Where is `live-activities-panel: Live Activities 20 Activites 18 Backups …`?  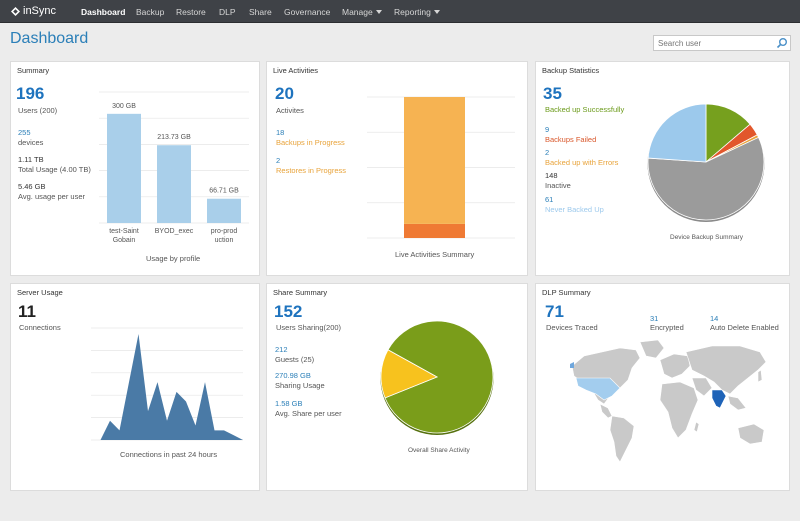 live-activities-panel: Live Activities 20 Activites 18 Backups … is located at coordinates (397, 168).